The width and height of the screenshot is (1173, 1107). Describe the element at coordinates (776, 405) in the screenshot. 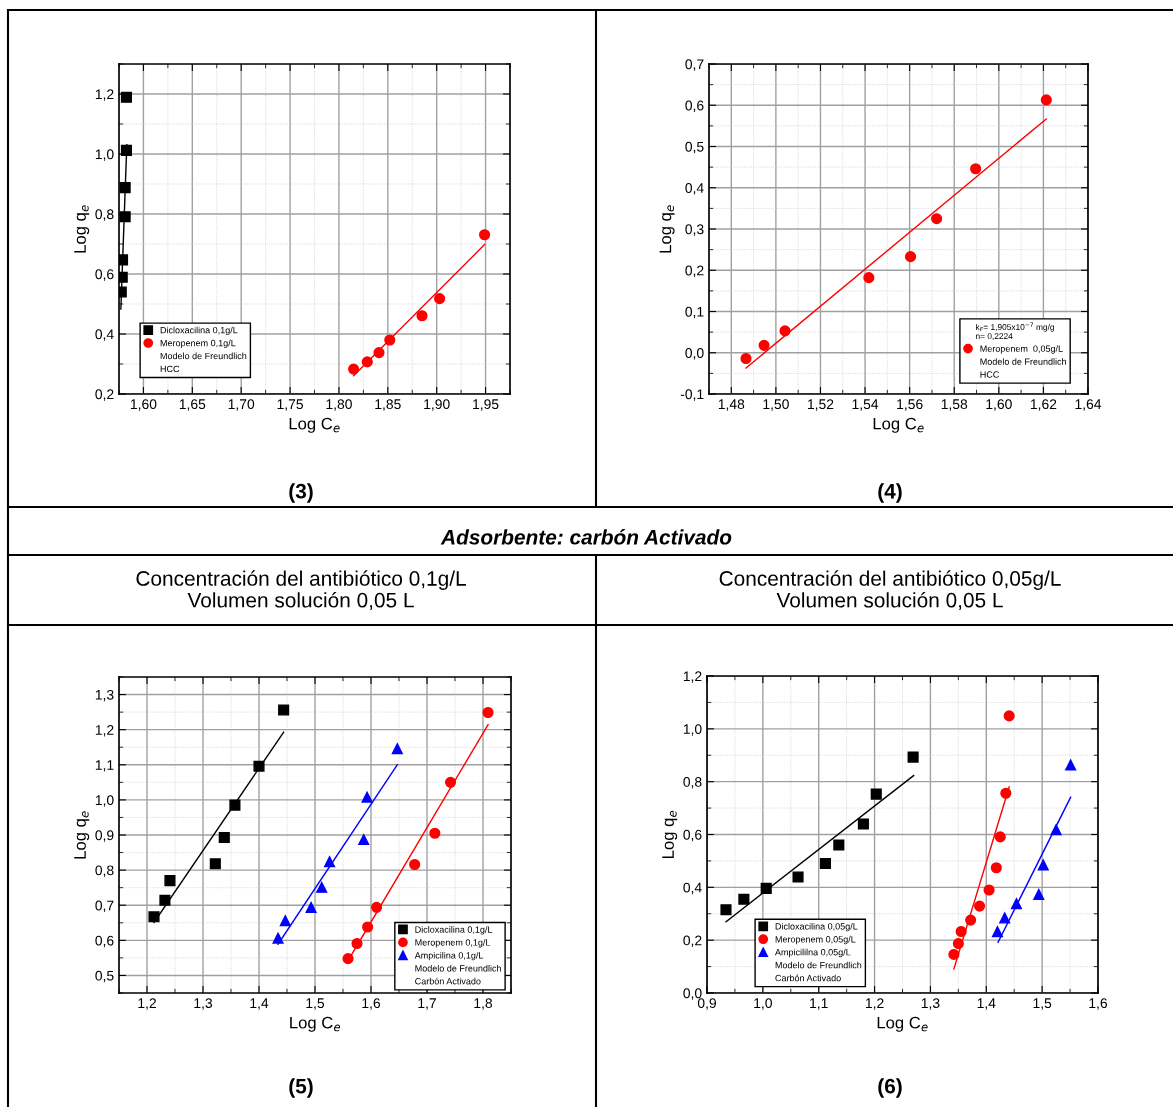

I see `x-tick-label: 1,50` at that location.